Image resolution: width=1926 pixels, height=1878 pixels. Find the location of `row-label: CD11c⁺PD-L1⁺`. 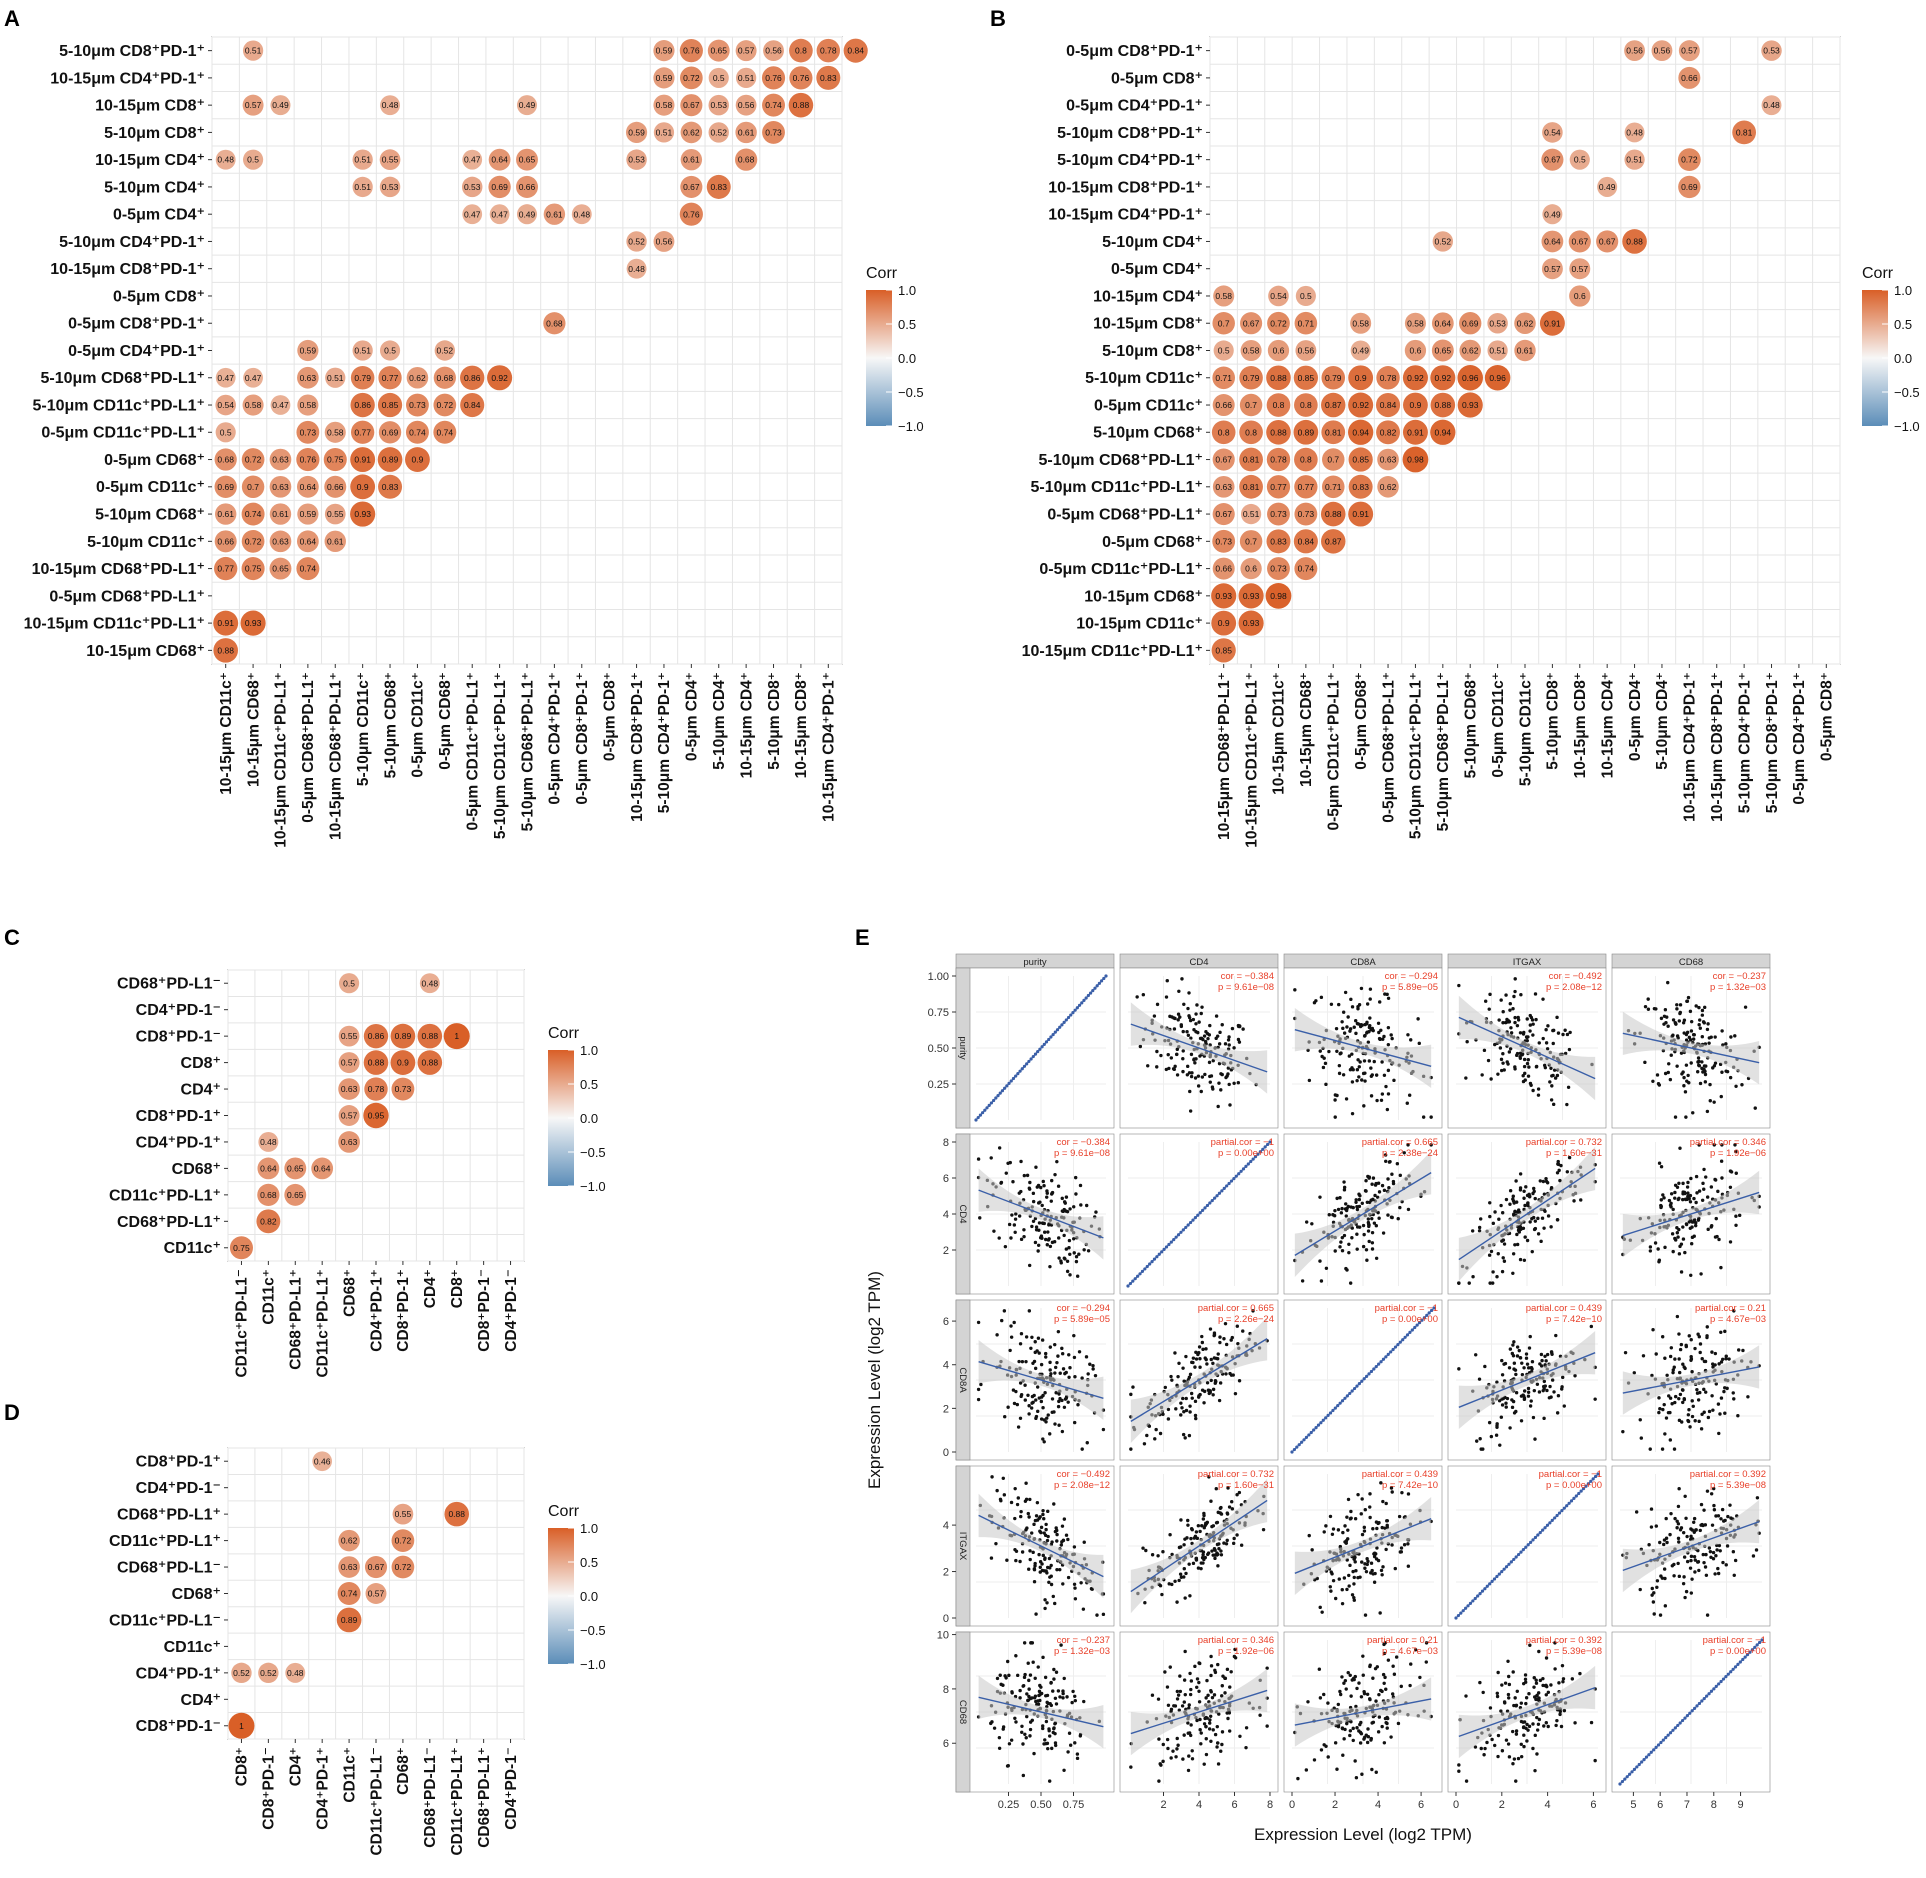

row-label: CD11c⁺PD-L1⁺ is located at coordinates (165, 1541).